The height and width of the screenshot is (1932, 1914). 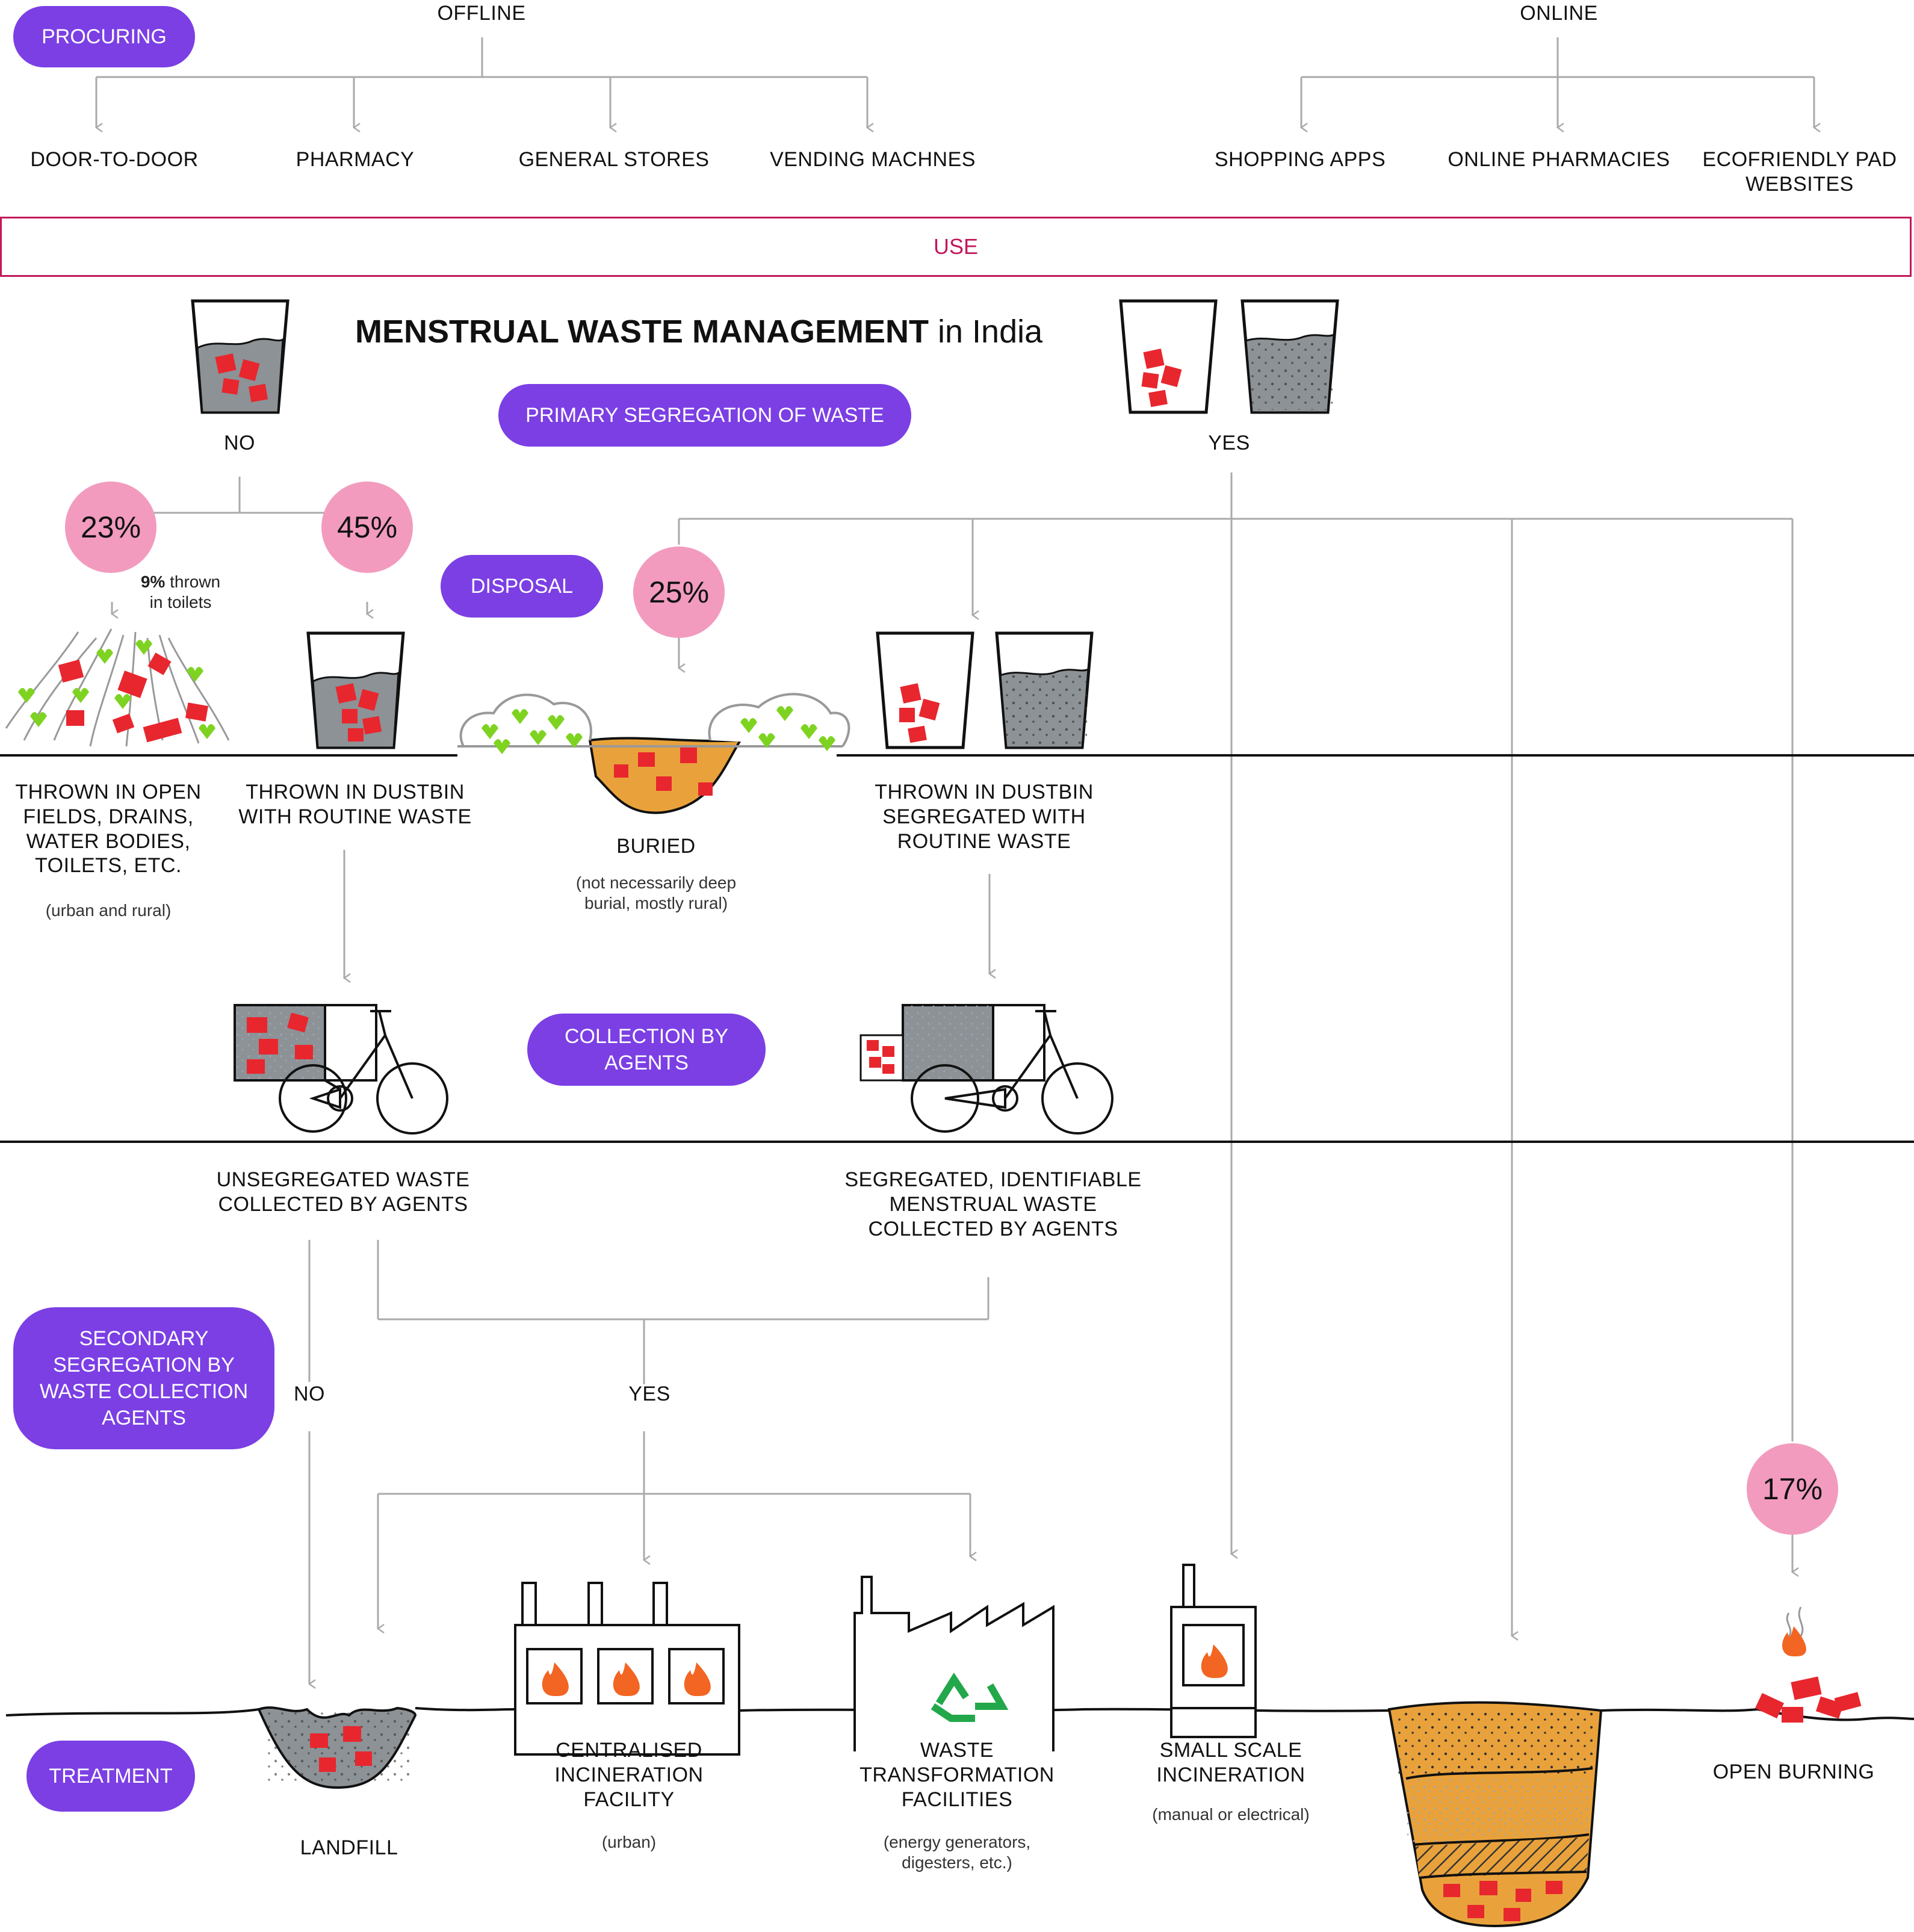 What do you see at coordinates (986, 332) in the screenshot?
I see `title-rest: in India` at bounding box center [986, 332].